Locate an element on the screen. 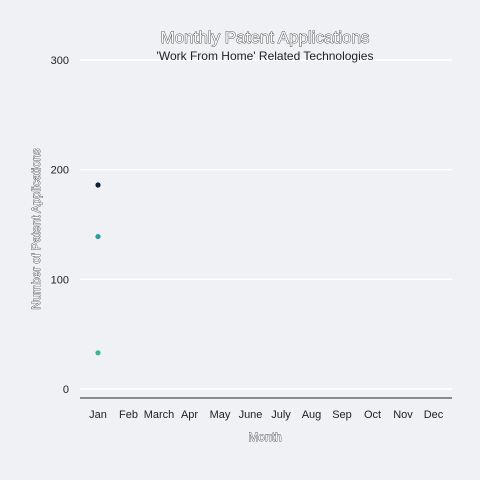 Image resolution: width=480 pixels, height=480 pixels. y-axis-title: Number of Patent Applications is located at coordinates (36, 228).